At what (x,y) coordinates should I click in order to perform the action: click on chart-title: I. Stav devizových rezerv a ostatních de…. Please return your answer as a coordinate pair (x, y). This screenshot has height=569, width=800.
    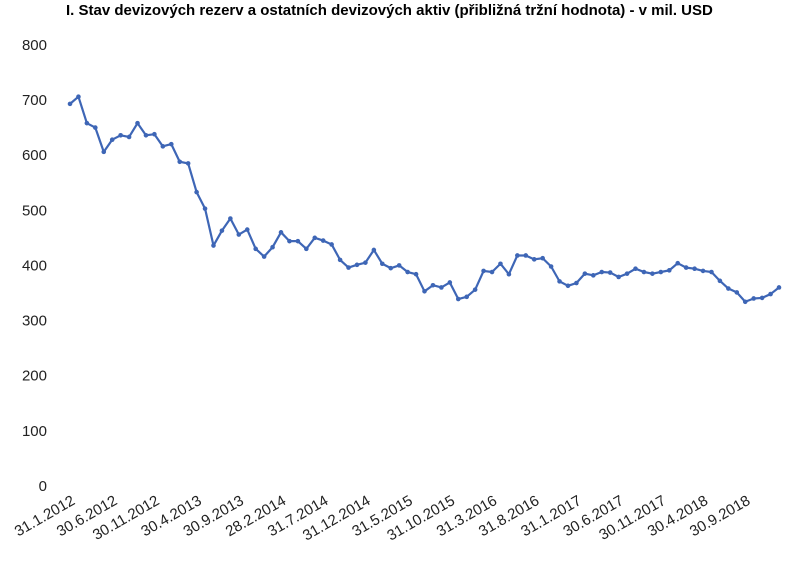
    Looking at the image, I should click on (389, 10).